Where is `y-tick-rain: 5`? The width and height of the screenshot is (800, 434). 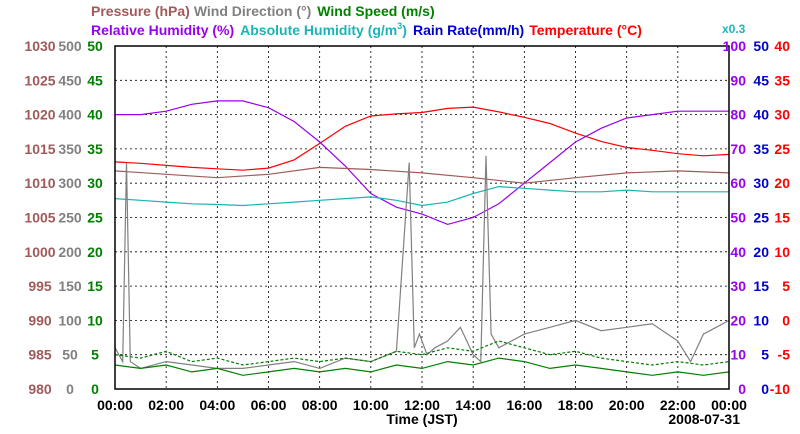 y-tick-rain: 5 is located at coordinates (765, 355).